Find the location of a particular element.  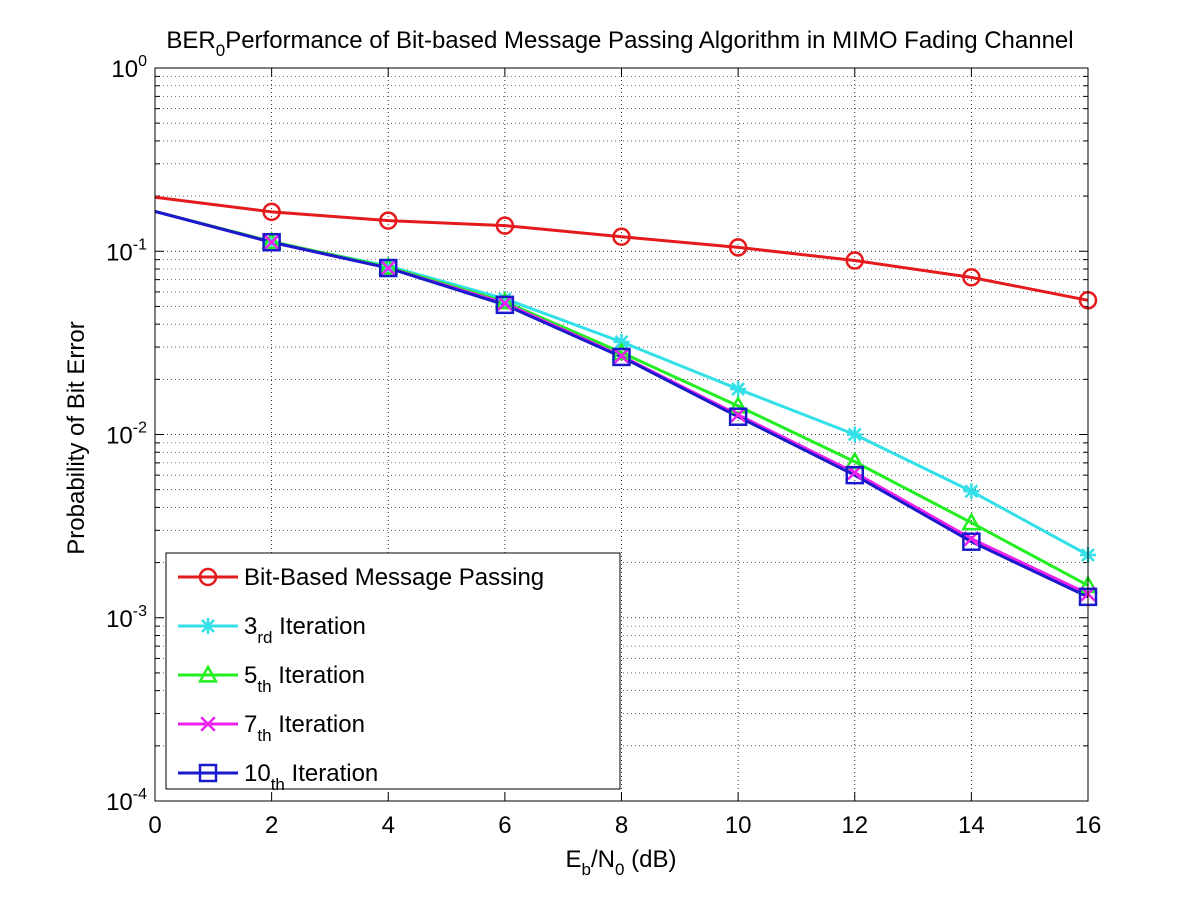

x-tick-label: 8 is located at coordinates (621, 825).